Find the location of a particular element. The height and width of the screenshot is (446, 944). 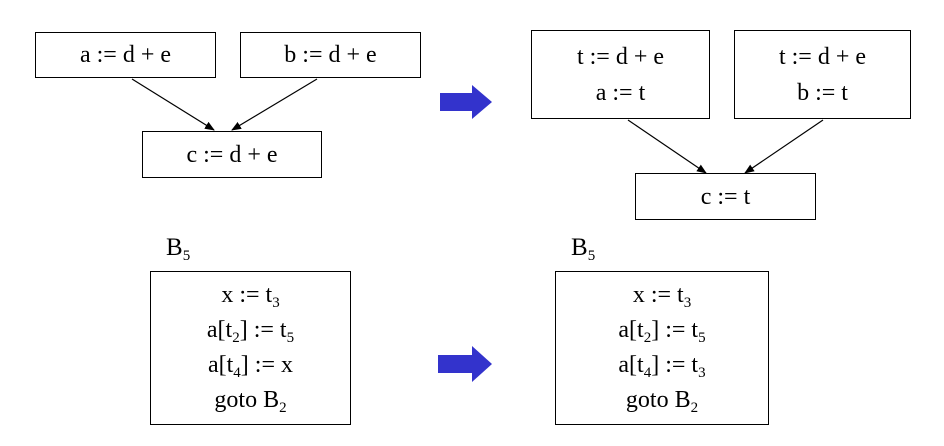

box-c-assign: c := d + e is located at coordinates (232, 154).